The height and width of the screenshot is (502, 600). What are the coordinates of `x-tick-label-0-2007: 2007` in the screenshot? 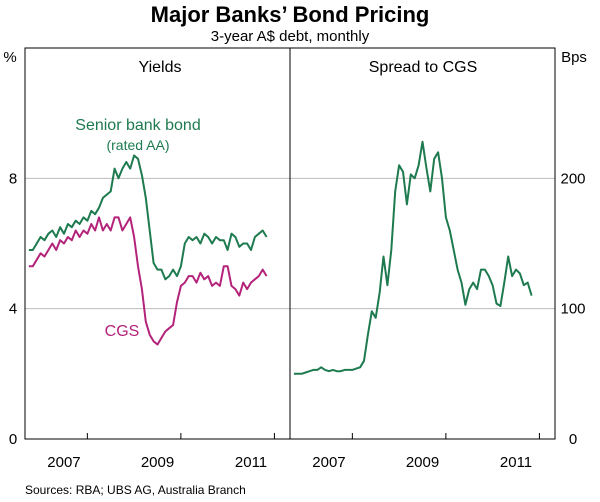 It's located at (63, 462).